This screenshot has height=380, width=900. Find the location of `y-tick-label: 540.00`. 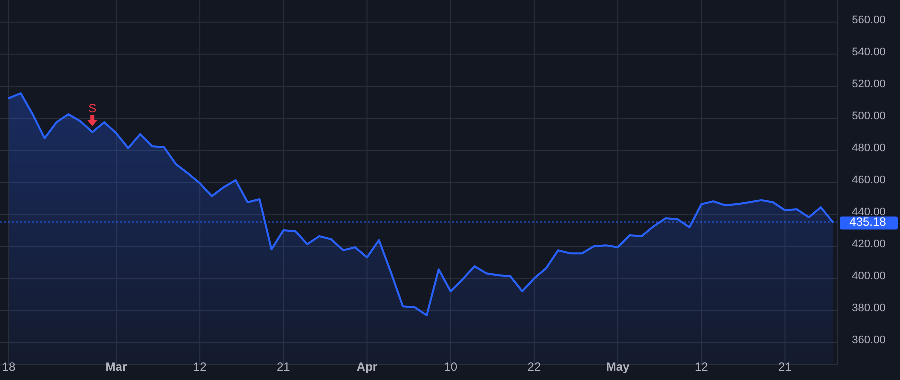

y-tick-label: 540.00 is located at coordinates (869, 52).